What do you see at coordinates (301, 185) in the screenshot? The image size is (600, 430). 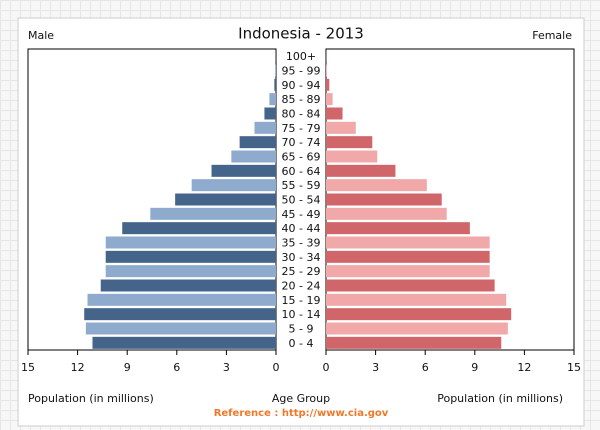 I see `category-label: 55 - 59` at bounding box center [301, 185].